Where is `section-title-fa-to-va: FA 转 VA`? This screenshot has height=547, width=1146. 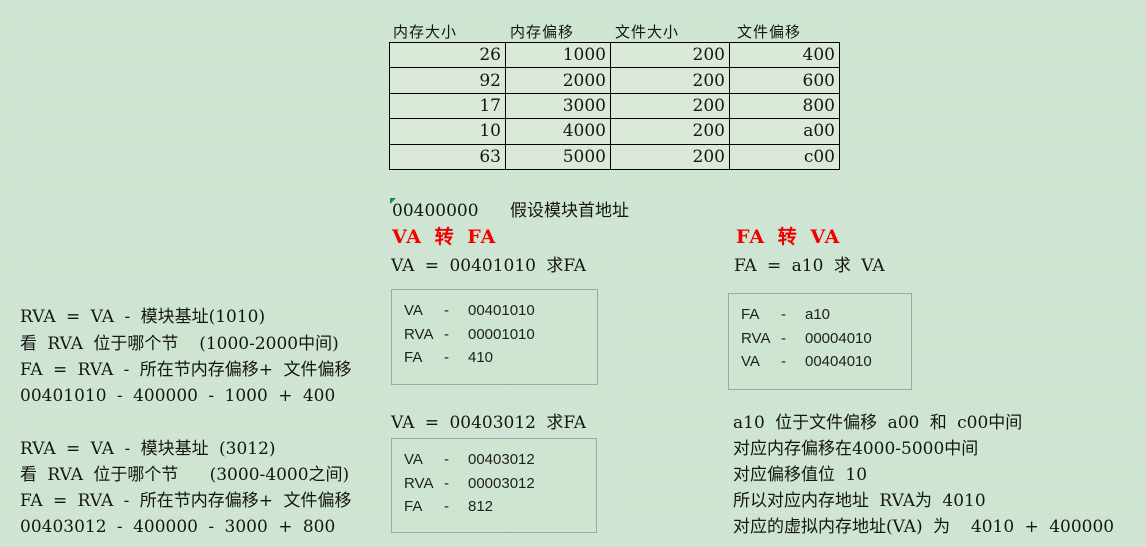
section-title-fa-to-va: FA 转 VA is located at coordinates (788, 237).